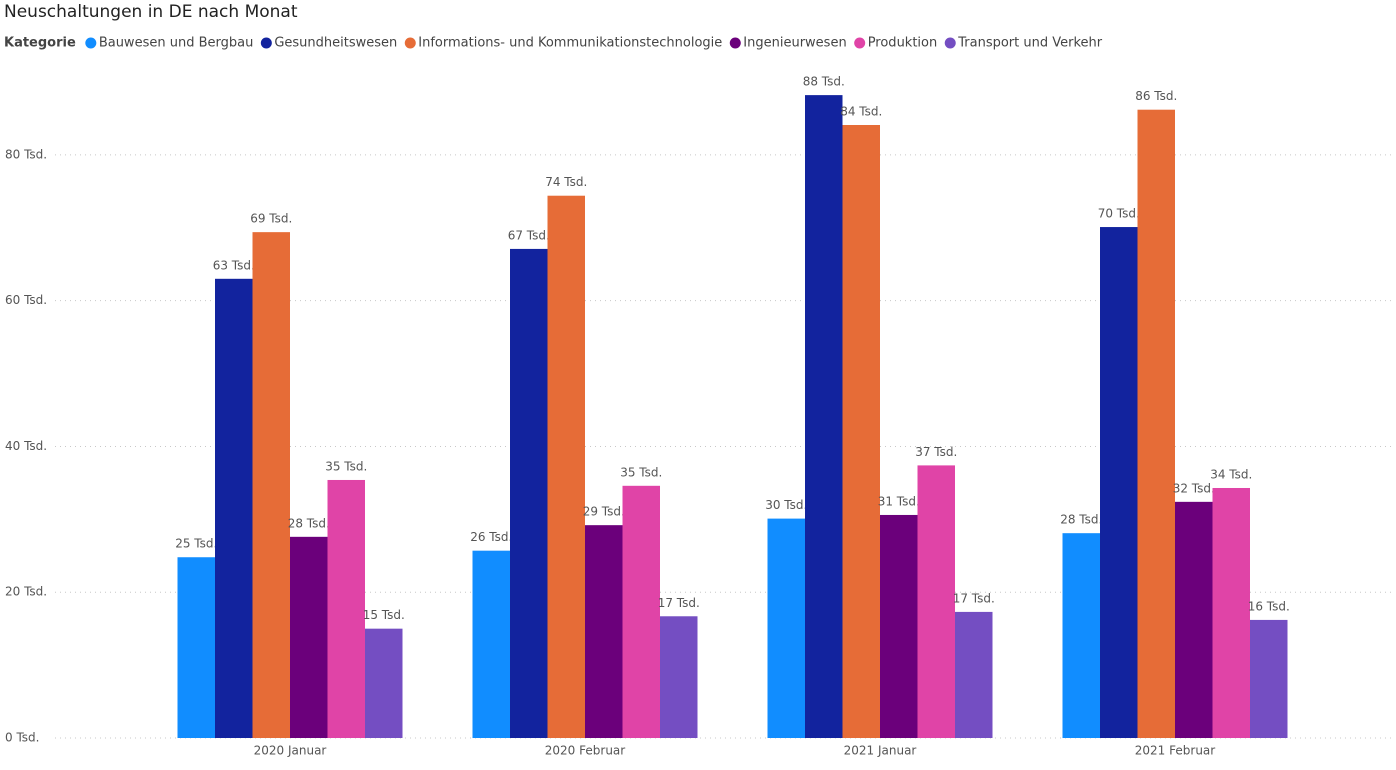  What do you see at coordinates (384, 615) in the screenshot?
I see `data-label: 15 Tsd.` at bounding box center [384, 615].